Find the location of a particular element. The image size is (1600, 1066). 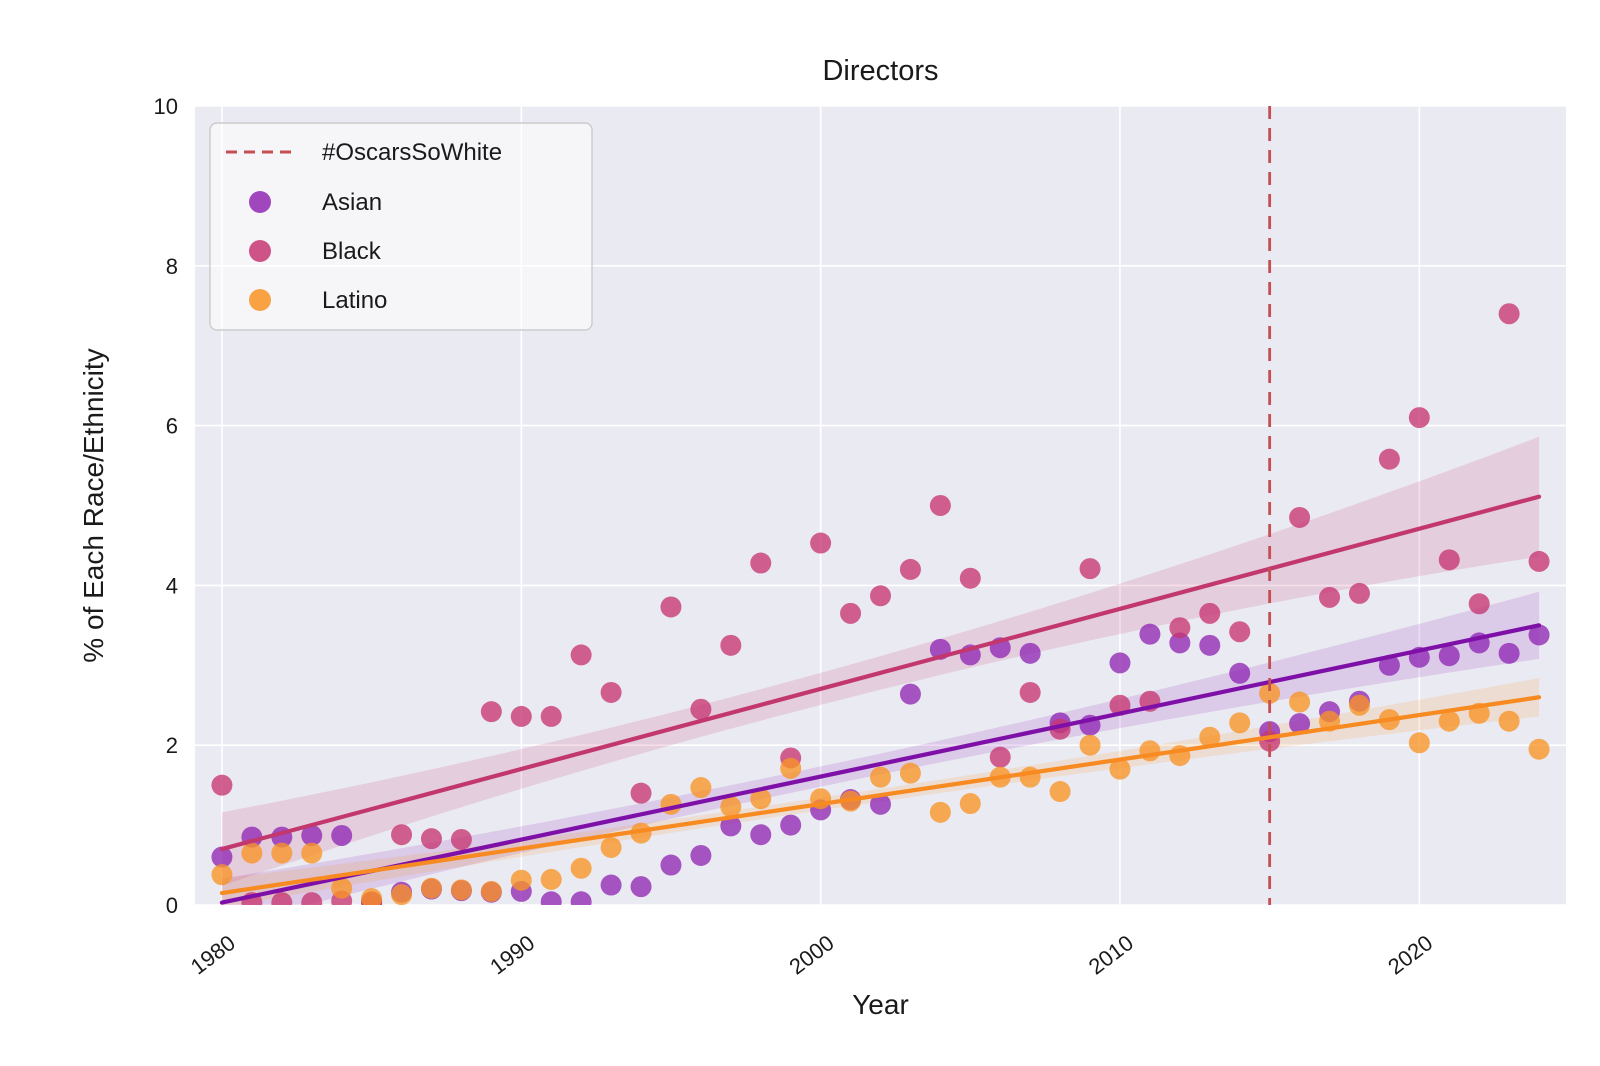

x-tick-label: 2020 is located at coordinates (1410, 954).